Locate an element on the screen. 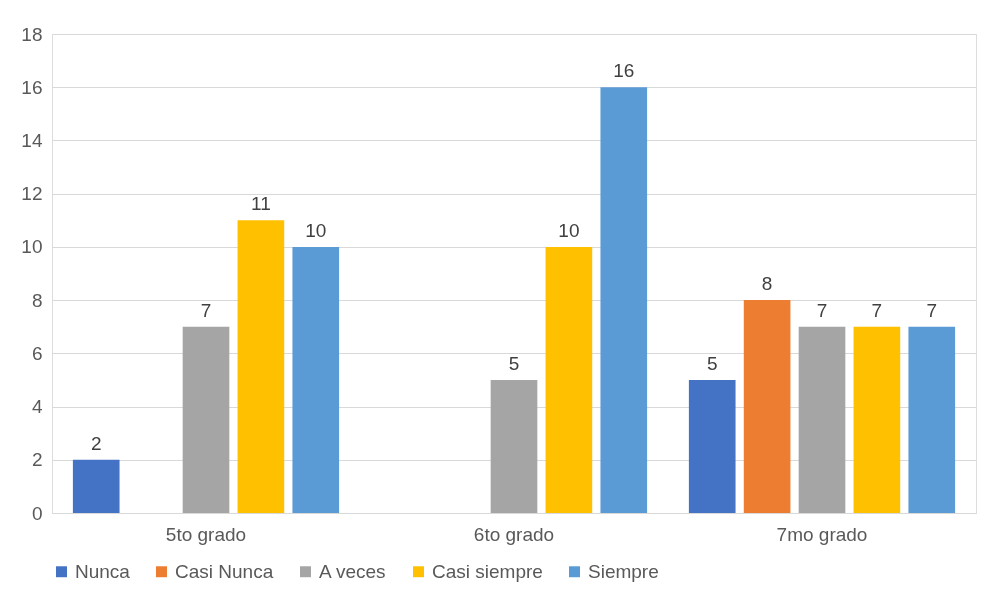 The width and height of the screenshot is (1006, 597). y-tick-label: 2 is located at coordinates (37, 460).